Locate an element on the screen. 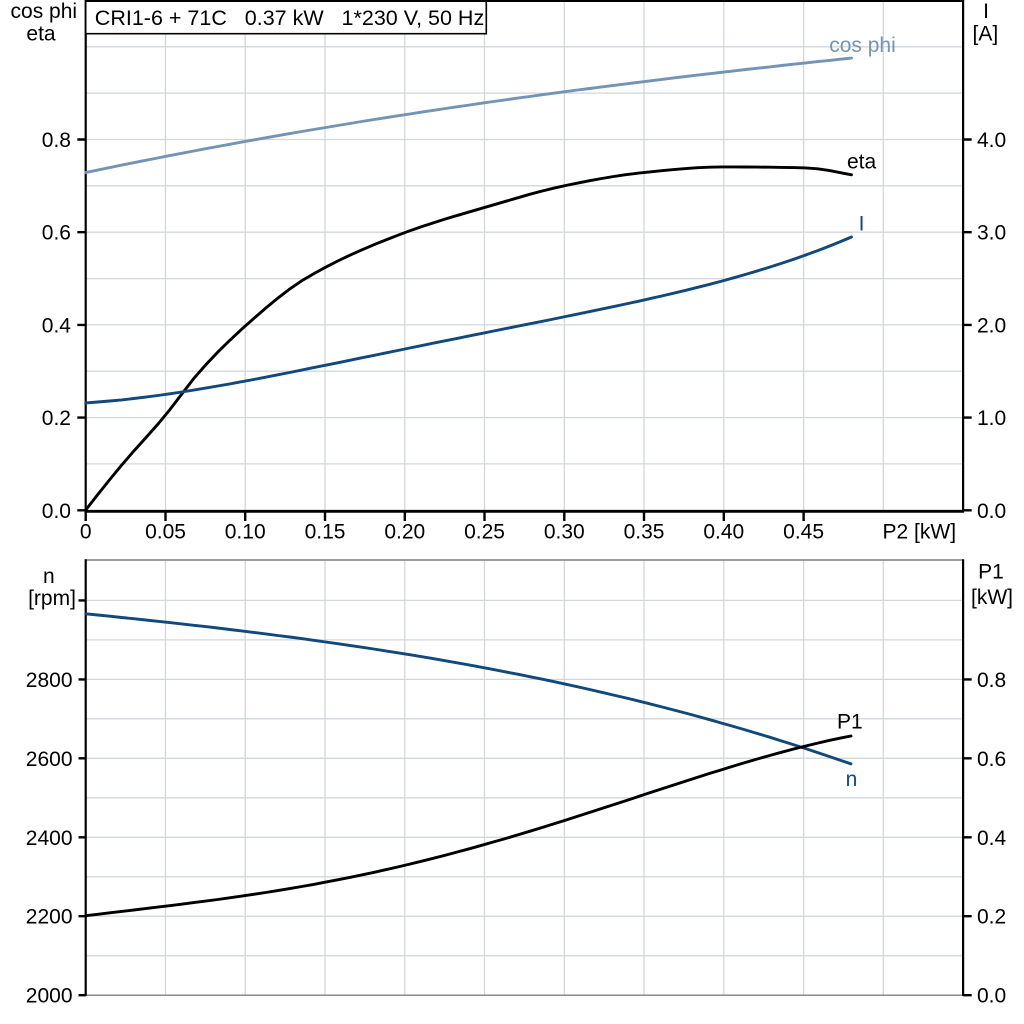  svg-text: 0.45 is located at coordinates (803, 531).